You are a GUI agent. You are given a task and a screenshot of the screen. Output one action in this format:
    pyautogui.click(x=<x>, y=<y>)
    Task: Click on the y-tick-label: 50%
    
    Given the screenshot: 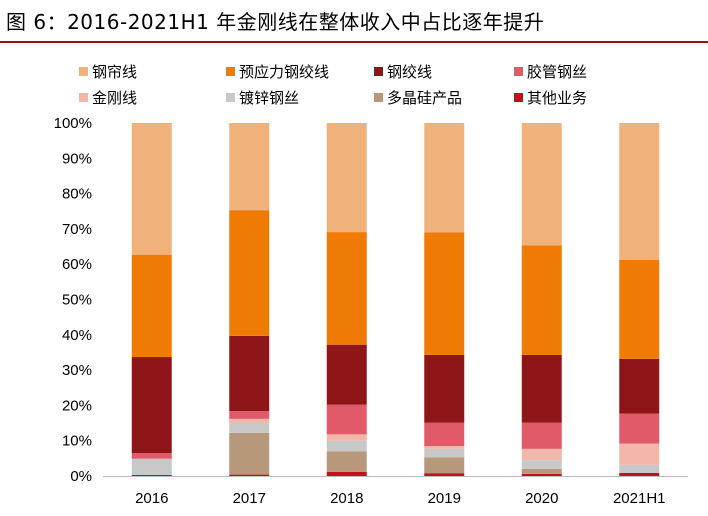 What is the action you would take?
    pyautogui.click(x=77, y=300)
    